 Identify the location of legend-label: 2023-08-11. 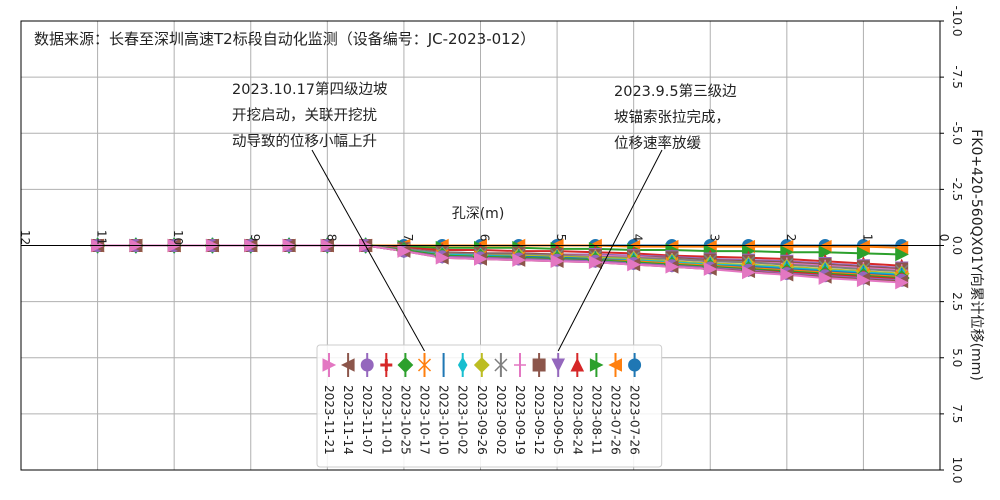
(596, 420).